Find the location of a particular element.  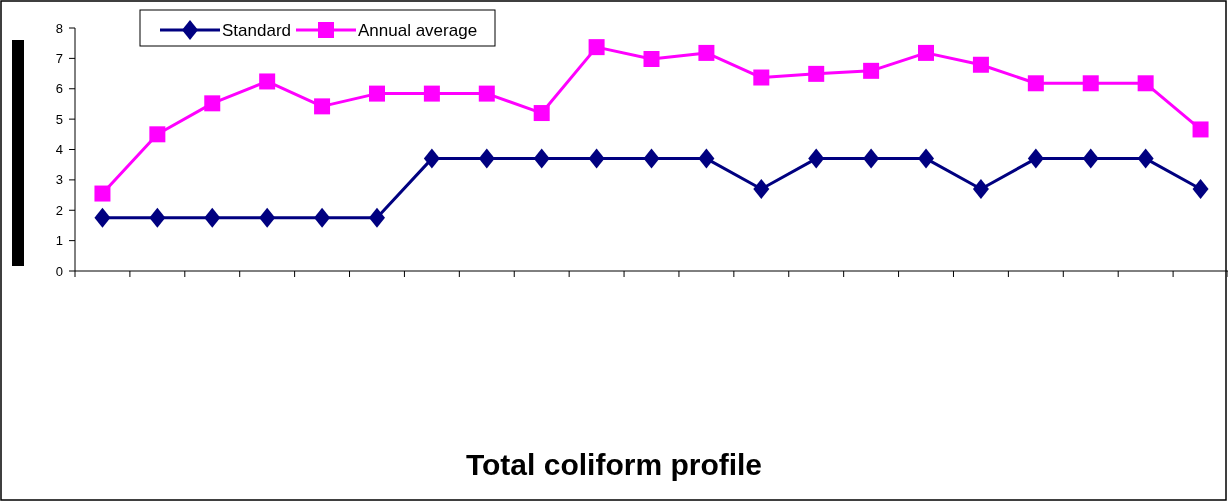

y-tick-label: 1 is located at coordinates (59, 241).